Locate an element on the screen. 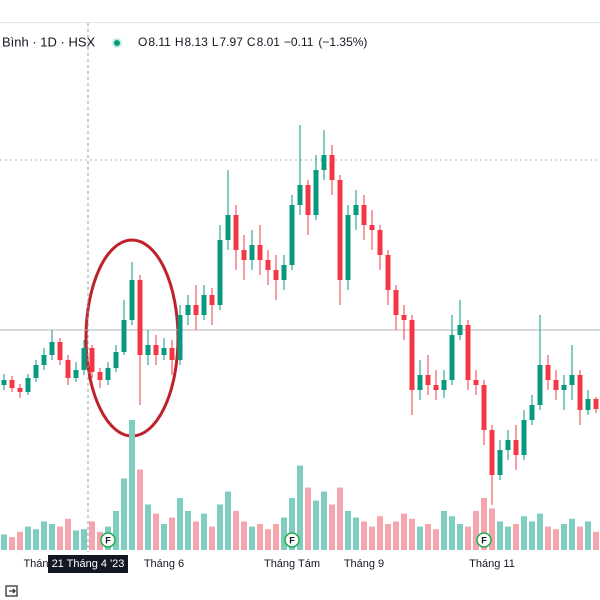 Image resolution: width=600 pixels, height=600 pixels. x-tick-label: Tháng 9 is located at coordinates (364, 564).